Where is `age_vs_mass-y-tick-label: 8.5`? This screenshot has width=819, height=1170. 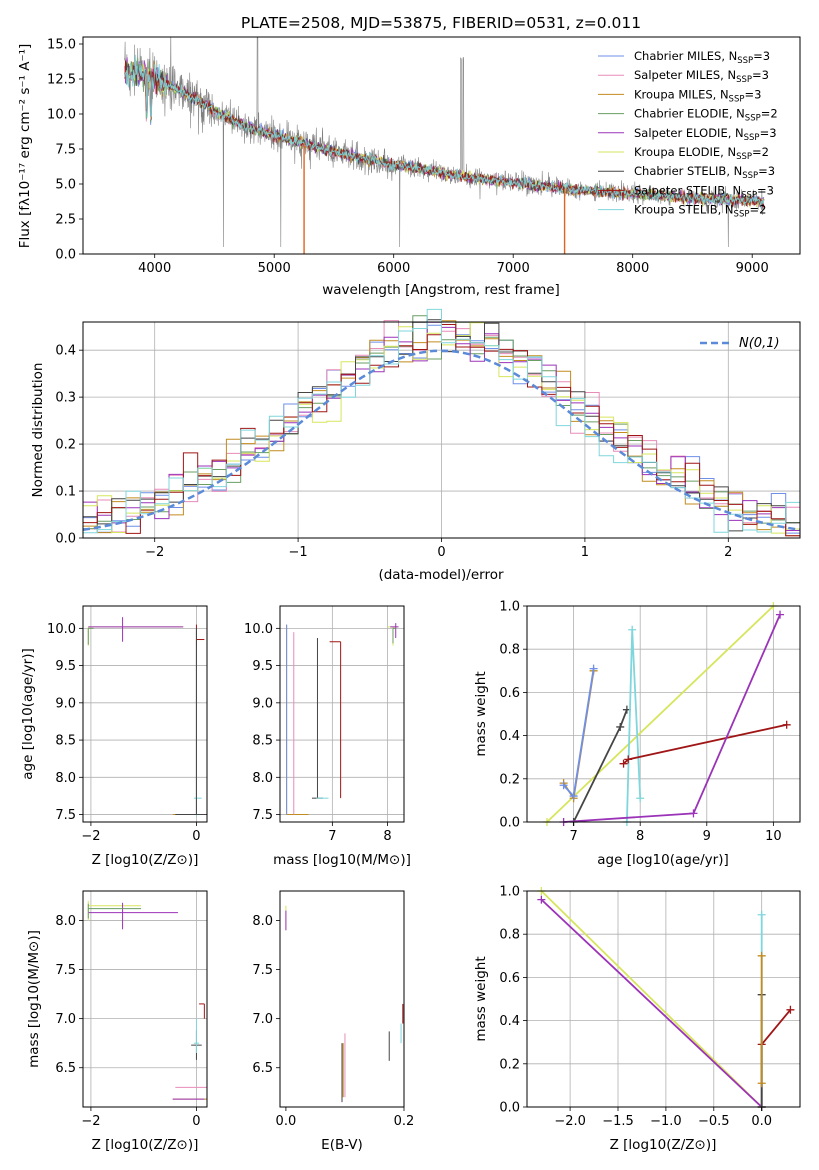 age_vs_mass-y-tick-label: 8.5 is located at coordinates (262, 741).